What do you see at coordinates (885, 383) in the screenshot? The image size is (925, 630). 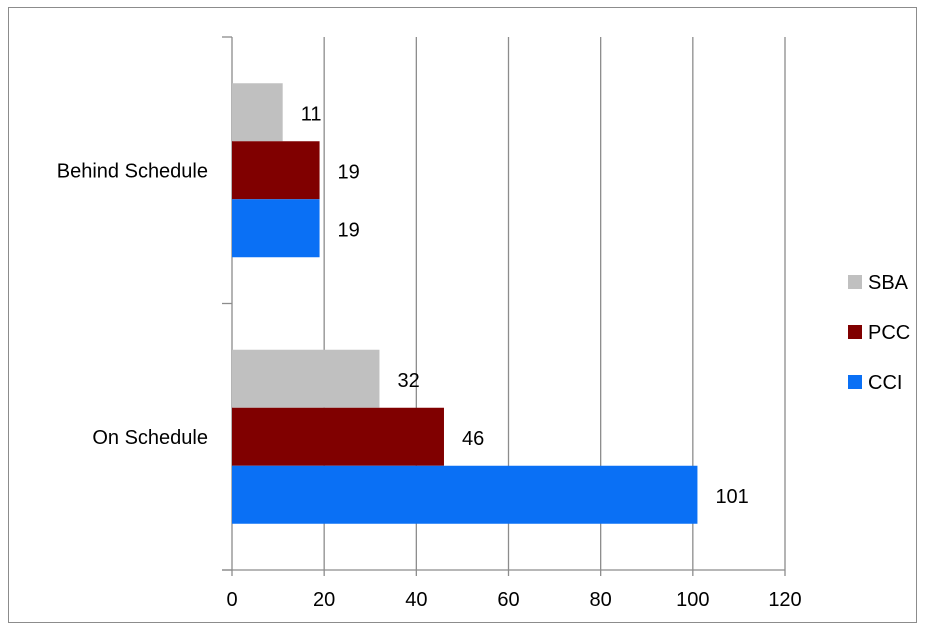 I see `legend-label: CCI` at bounding box center [885, 383].